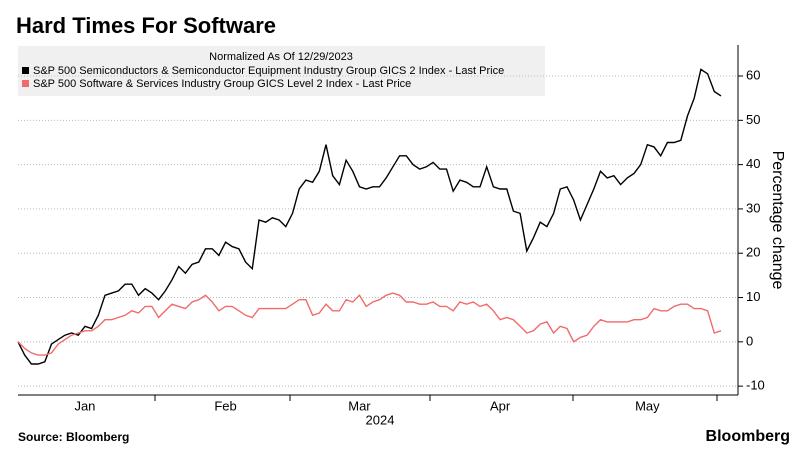 The height and width of the screenshot is (467, 810). Describe the element at coordinates (753, 74) in the screenshot. I see `y-tick-label: 60` at that location.